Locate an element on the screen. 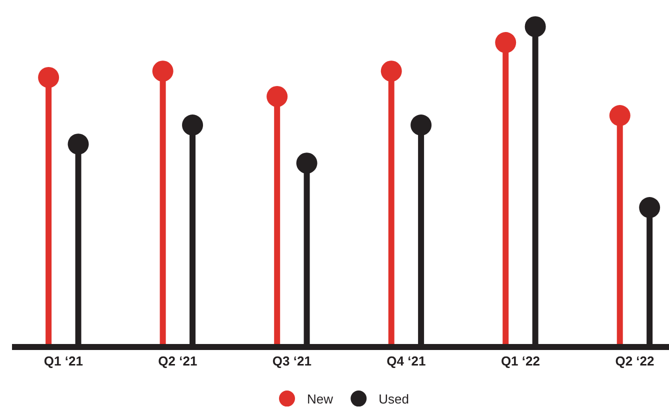 The height and width of the screenshot is (414, 669). legend-label: New is located at coordinates (320, 399).